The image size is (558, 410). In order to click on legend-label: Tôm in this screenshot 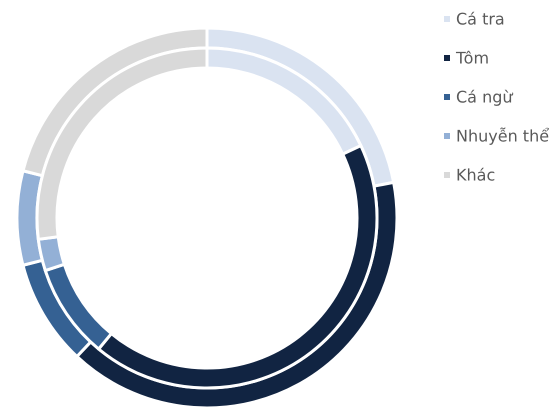, I will do `click(472, 58)`.